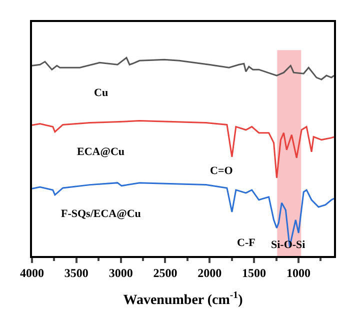  I want to click on x-tick-label: 2000, so click(210, 273).